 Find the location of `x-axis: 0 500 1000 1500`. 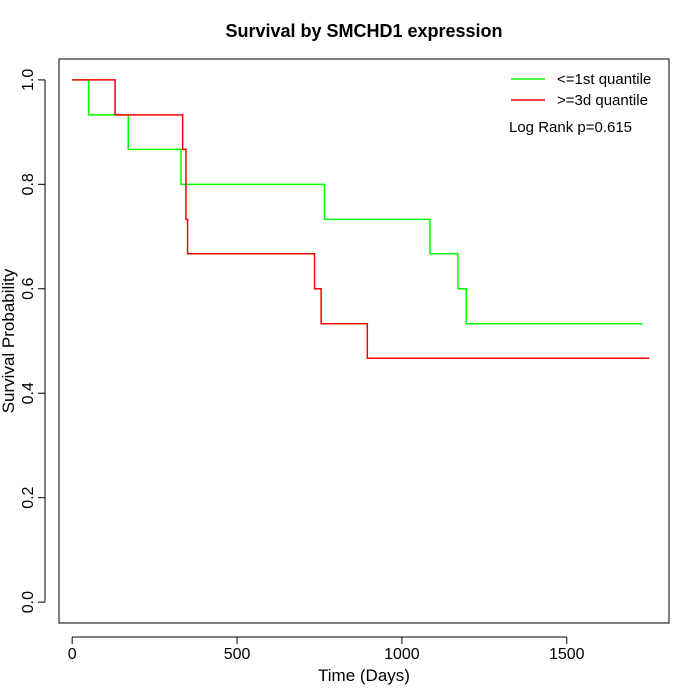

x-axis: 0 500 1000 1500 is located at coordinates (326, 649).